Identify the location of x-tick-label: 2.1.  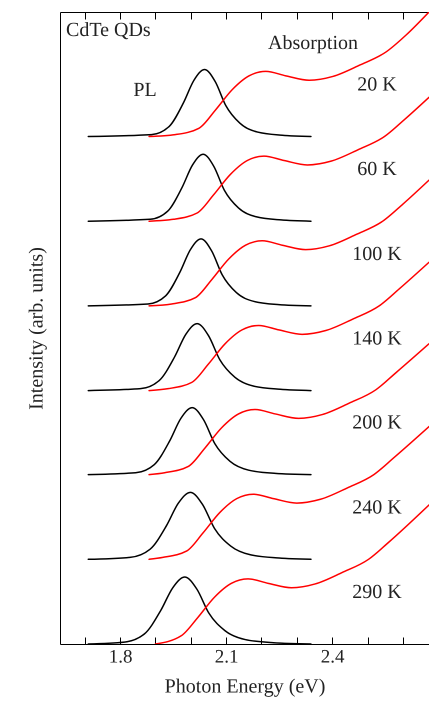
(226, 657).